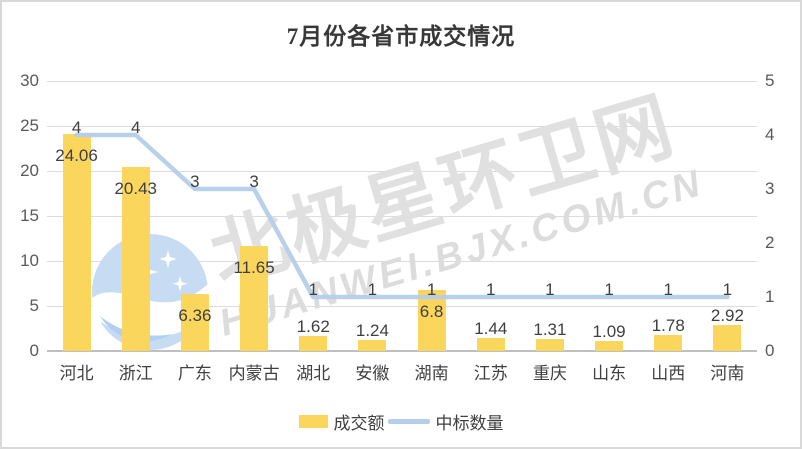 The height and width of the screenshot is (449, 802). Describe the element at coordinates (313, 373) in the screenshot. I see `category-label: 湖北` at that location.